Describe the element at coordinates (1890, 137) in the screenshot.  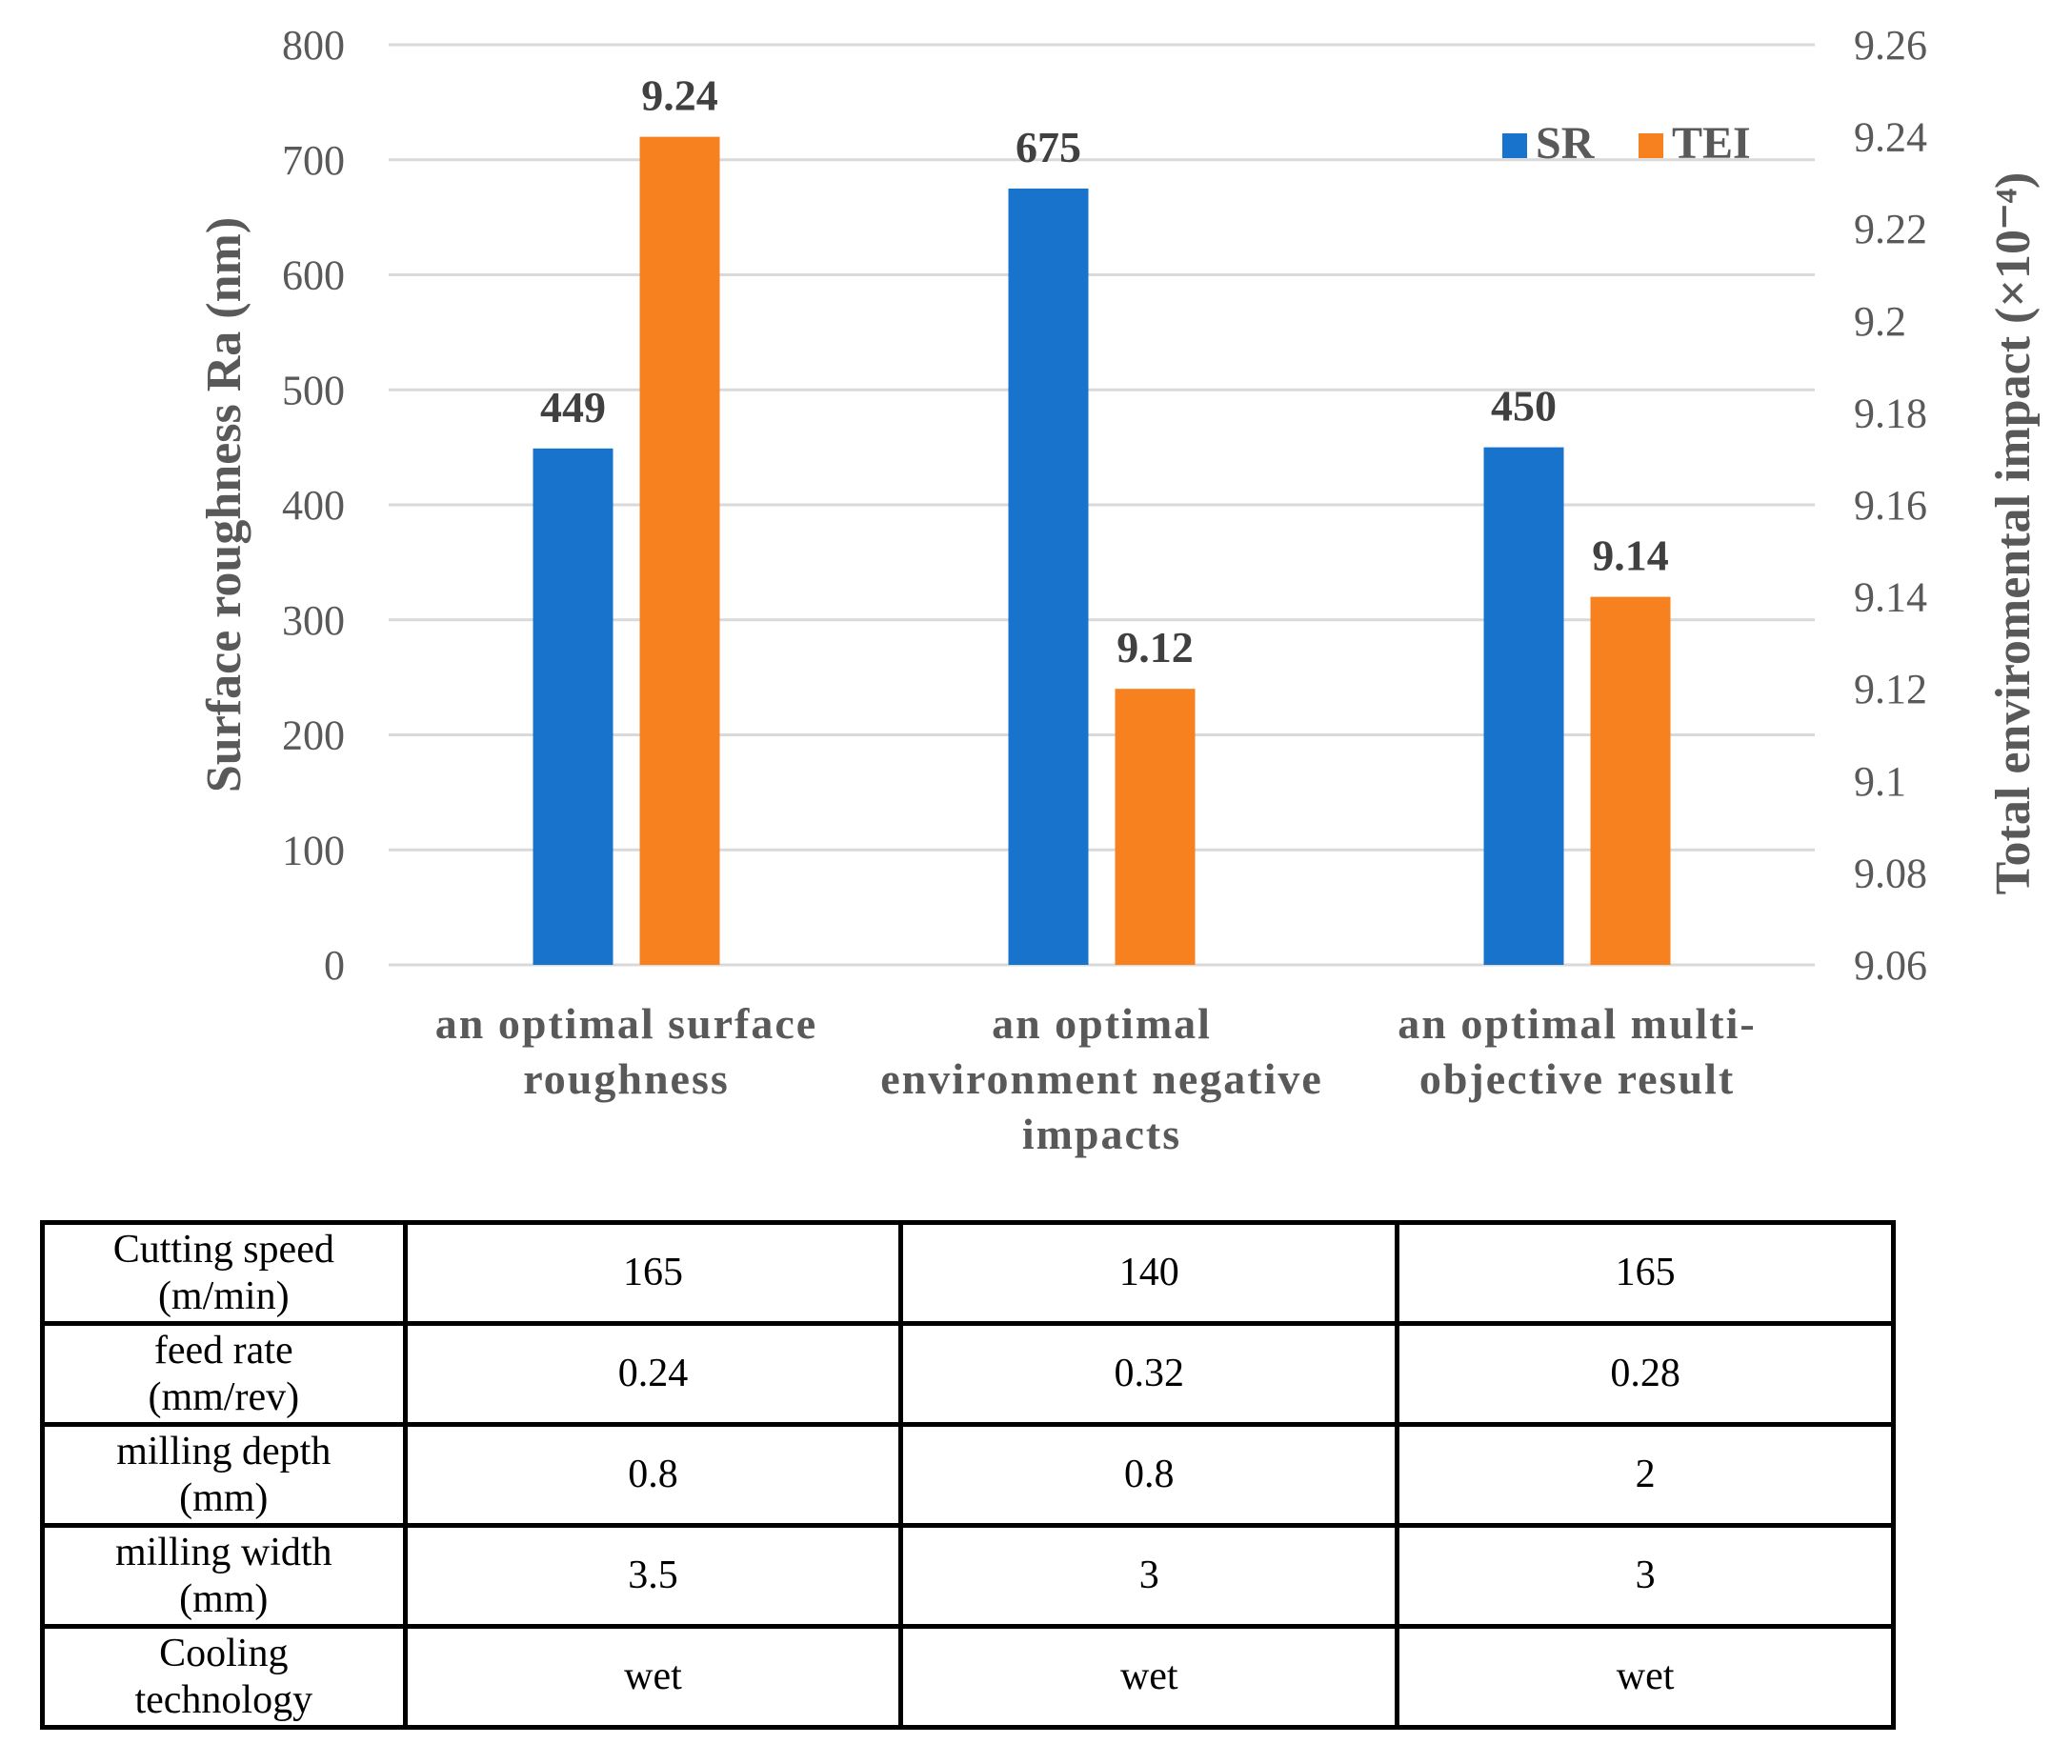
I see `y2-tick-label: 9.24` at that location.